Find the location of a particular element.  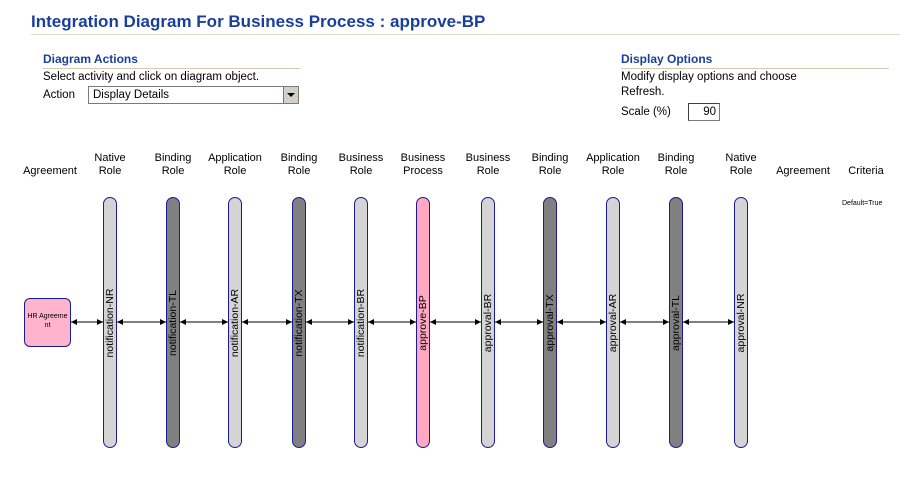

role-bar-label: approve-BP is located at coordinates (423, 322).